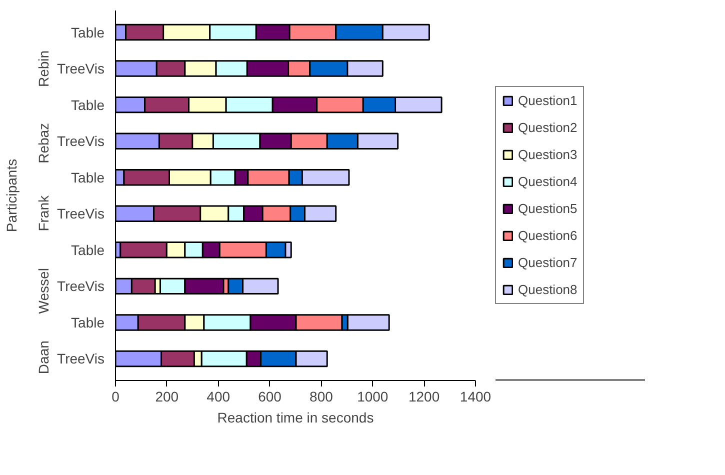  What do you see at coordinates (548, 289) in the screenshot?
I see `legend-label: Question8` at bounding box center [548, 289].